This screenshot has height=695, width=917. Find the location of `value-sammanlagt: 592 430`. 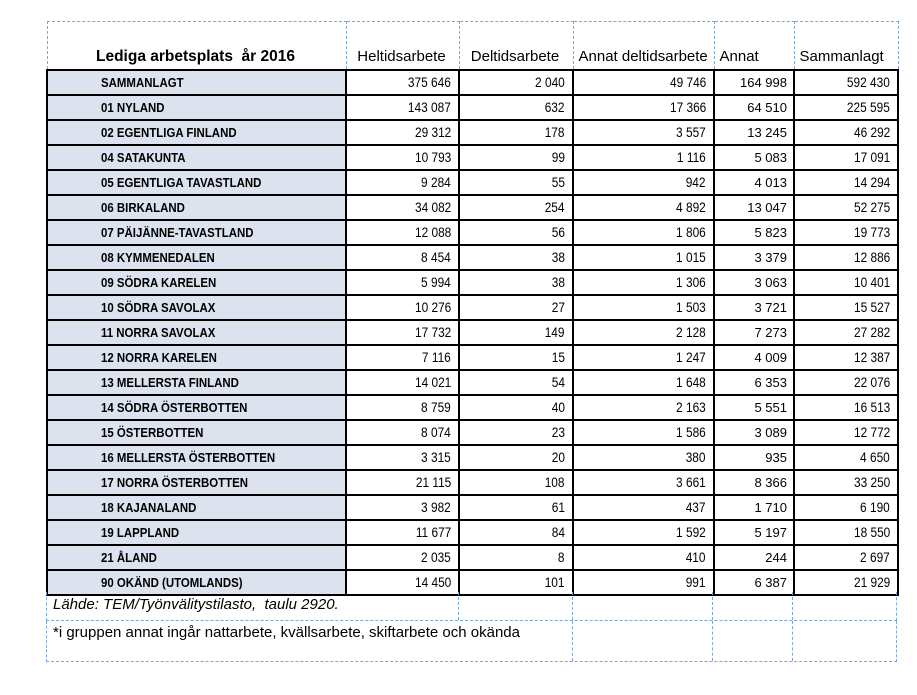

value-sammanlagt: 592 430 is located at coordinates (868, 82).